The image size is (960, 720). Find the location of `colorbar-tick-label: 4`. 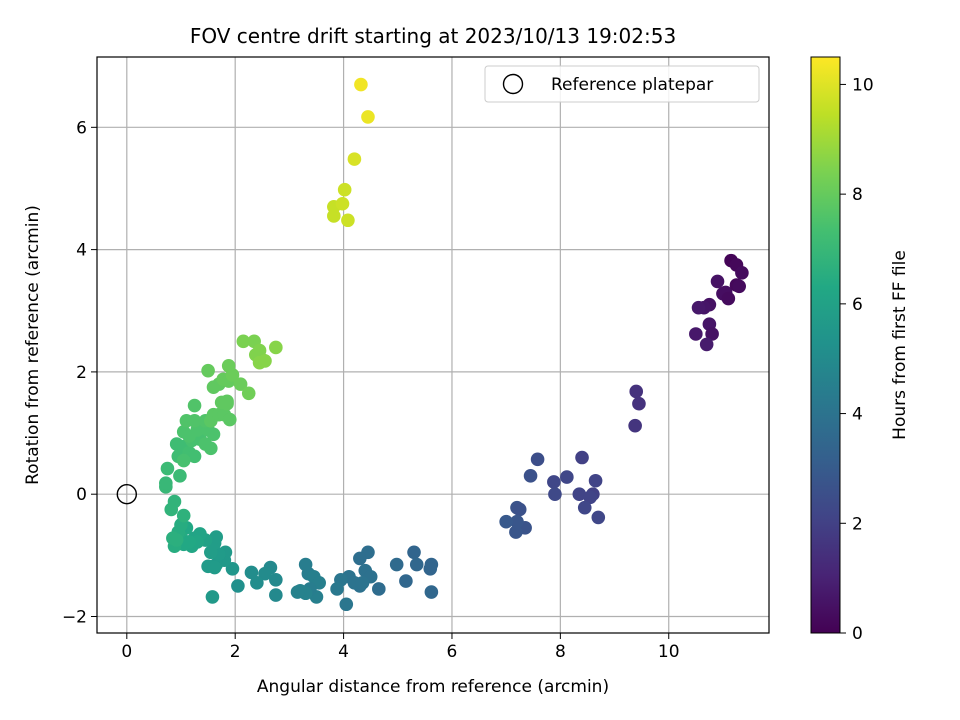

colorbar-tick-label: 4 is located at coordinates (857, 415).